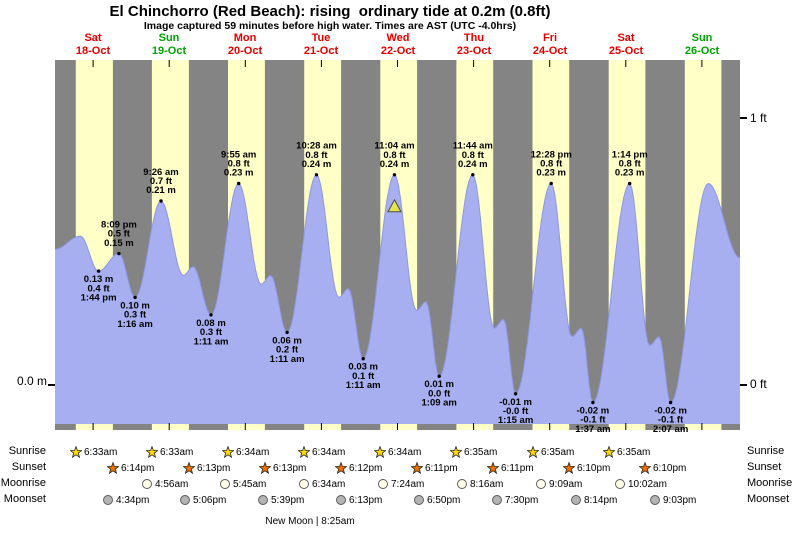 This screenshot has height=539, width=793. I want to click on tide-annotation-low: -0.0 ft, so click(516, 411).